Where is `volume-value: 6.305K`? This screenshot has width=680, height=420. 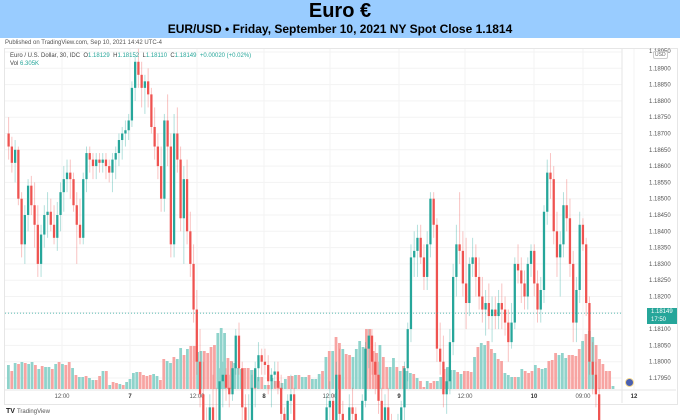 volume-value: 6.305K is located at coordinates (30, 64).